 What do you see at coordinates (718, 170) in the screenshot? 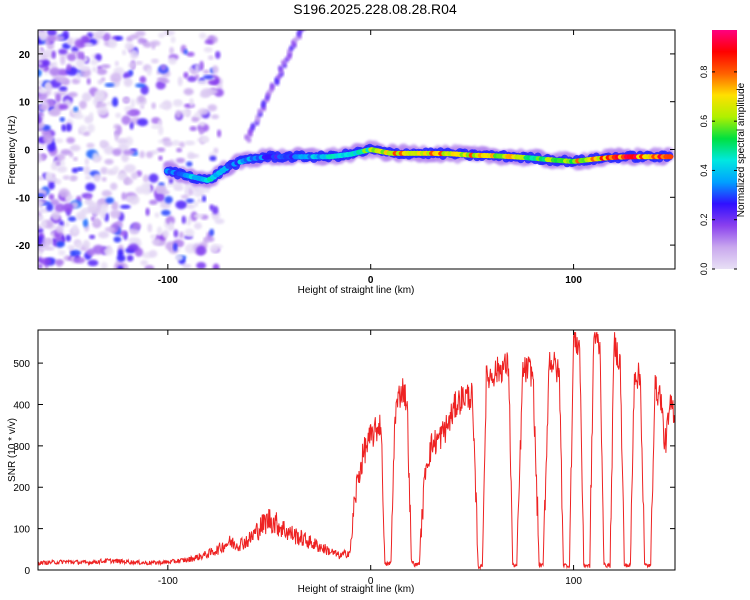
I see `colorbar-ticks: 0.0 0.2 0.4 0.6 0.8` at bounding box center [718, 170].